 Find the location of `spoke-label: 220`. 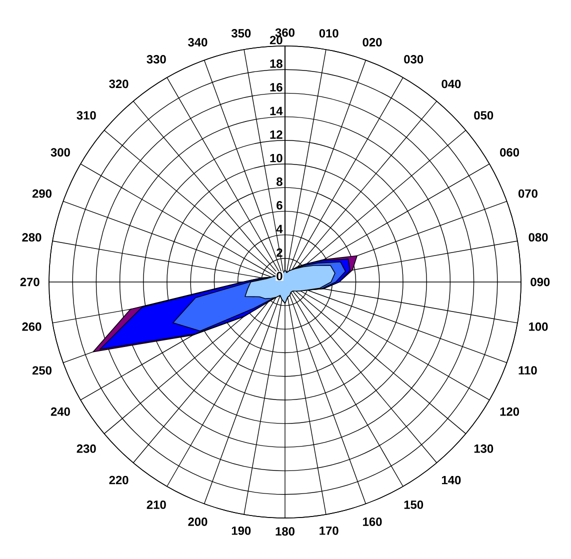

spoke-label: 220 is located at coordinates (118, 480).